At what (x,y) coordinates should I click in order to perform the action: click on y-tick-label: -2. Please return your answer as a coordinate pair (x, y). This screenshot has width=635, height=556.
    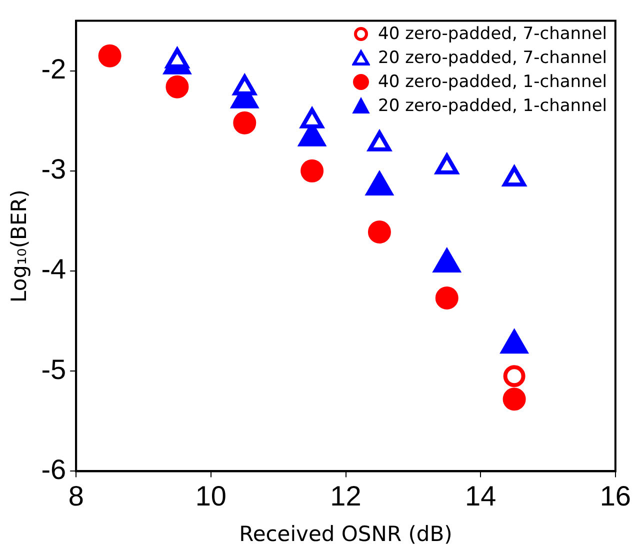
    Looking at the image, I should click on (53, 69).